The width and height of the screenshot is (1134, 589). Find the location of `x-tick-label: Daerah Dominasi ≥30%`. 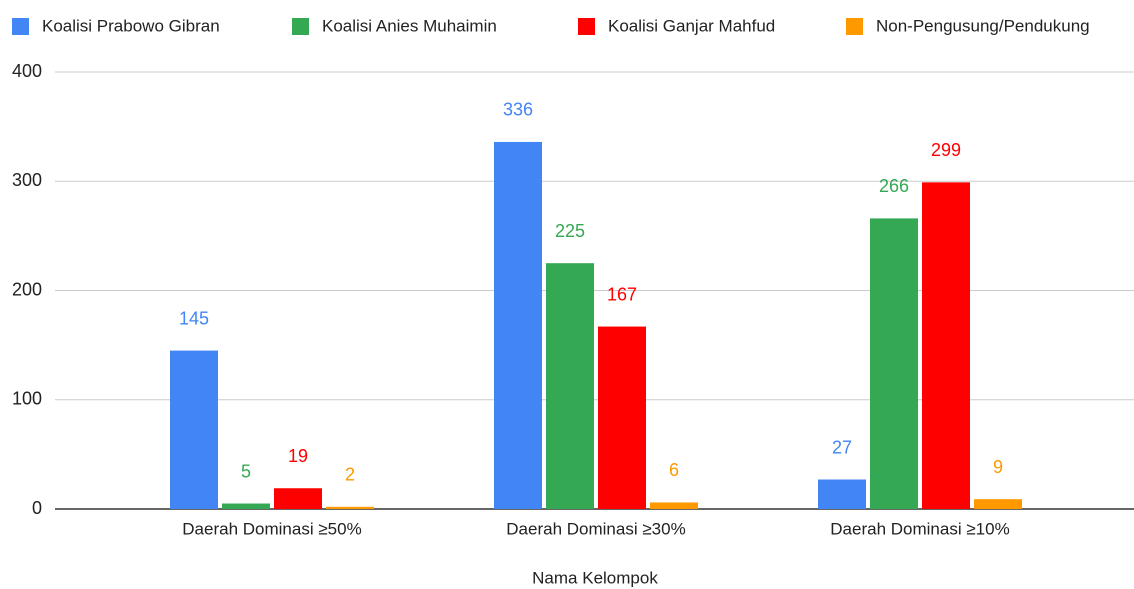

x-tick-label: Daerah Dominasi ≥30% is located at coordinates (595, 528).